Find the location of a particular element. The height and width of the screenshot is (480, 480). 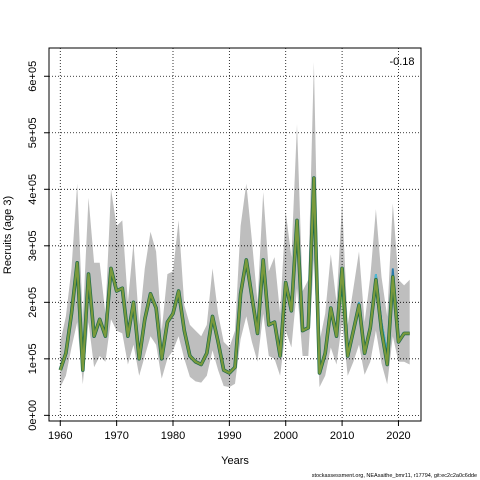

x-axis: 1960 1970 1980 1990 2000 2010 2020 is located at coordinates (229, 431).